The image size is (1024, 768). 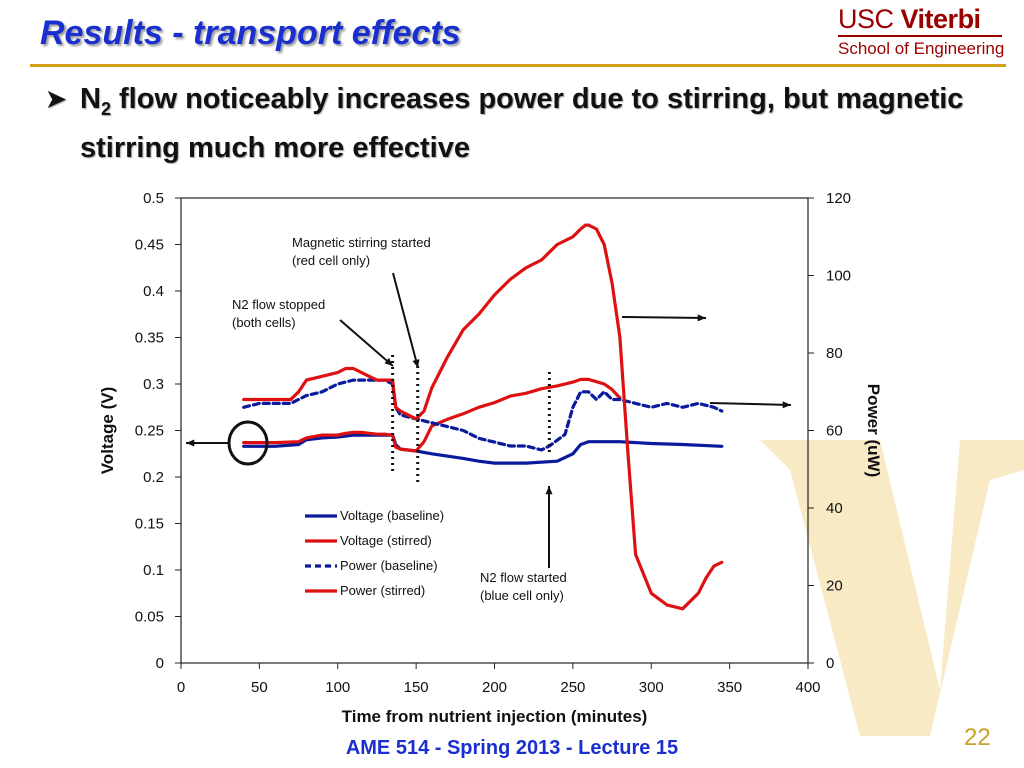 I want to click on x-tick-label: 300, so click(x=651, y=687).